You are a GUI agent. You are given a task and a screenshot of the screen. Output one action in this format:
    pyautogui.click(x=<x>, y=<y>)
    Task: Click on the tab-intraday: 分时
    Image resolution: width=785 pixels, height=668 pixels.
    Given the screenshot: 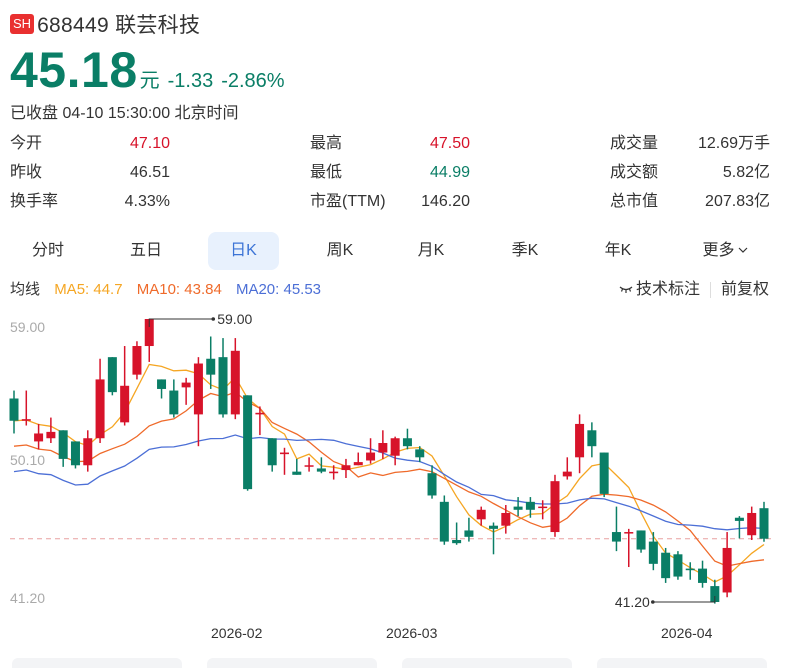 What is the action you would take?
    pyautogui.click(x=48, y=251)
    